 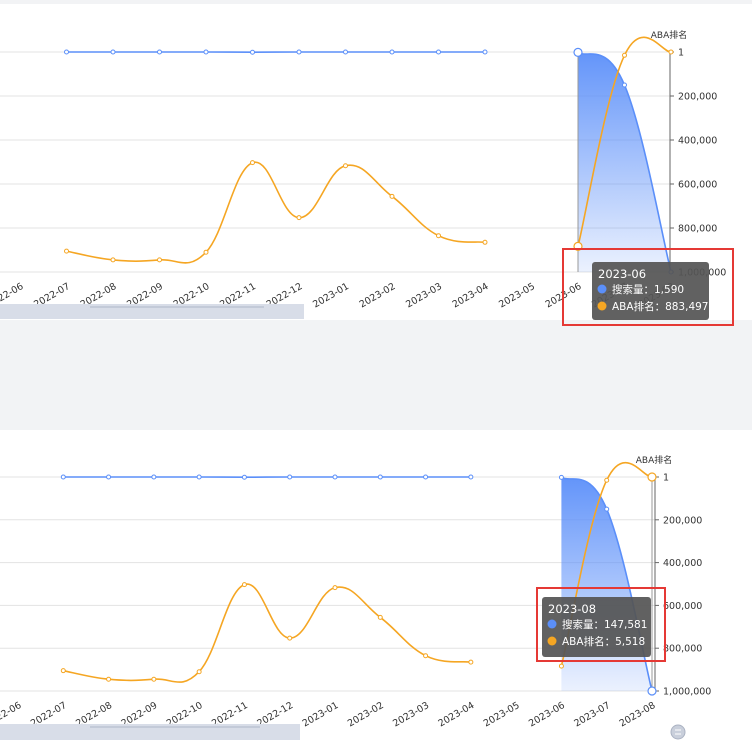 I want to click on tooltip-row: ABA排名：883,497, so click(x=660, y=306).